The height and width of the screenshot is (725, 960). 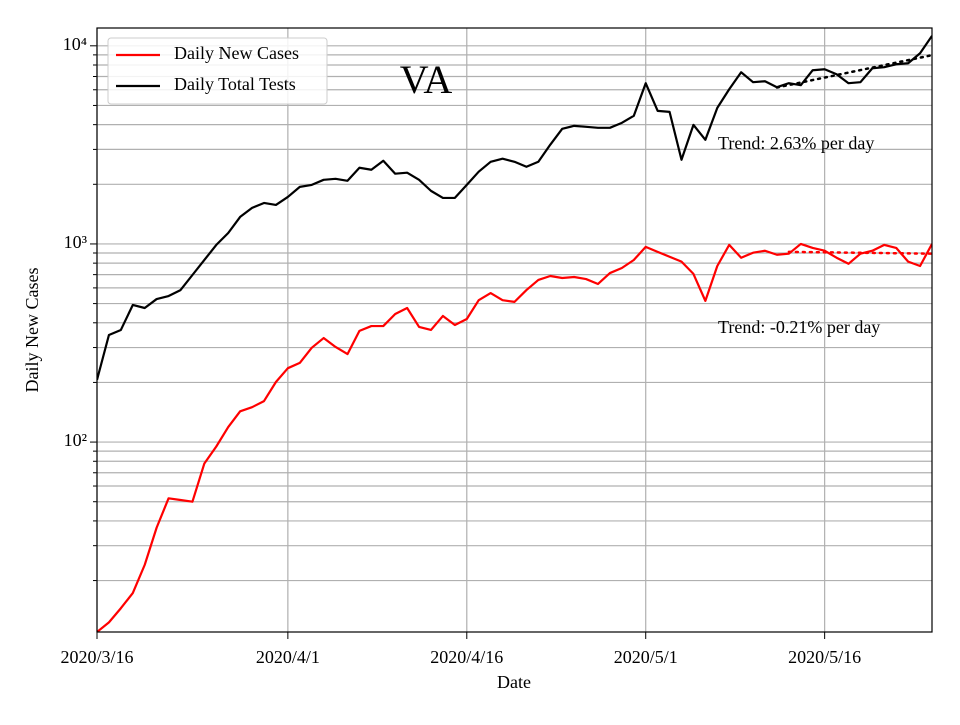 What do you see at coordinates (466, 657) in the screenshot?
I see `x-tick-label: 2020/4/16` at bounding box center [466, 657].